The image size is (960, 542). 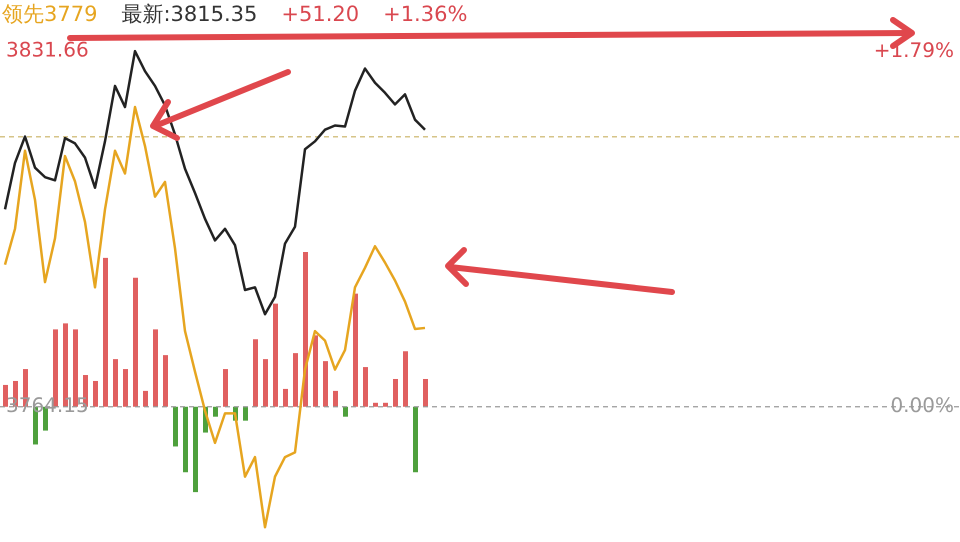 I want to click on annotation: +51.20, so click(x=320, y=14).